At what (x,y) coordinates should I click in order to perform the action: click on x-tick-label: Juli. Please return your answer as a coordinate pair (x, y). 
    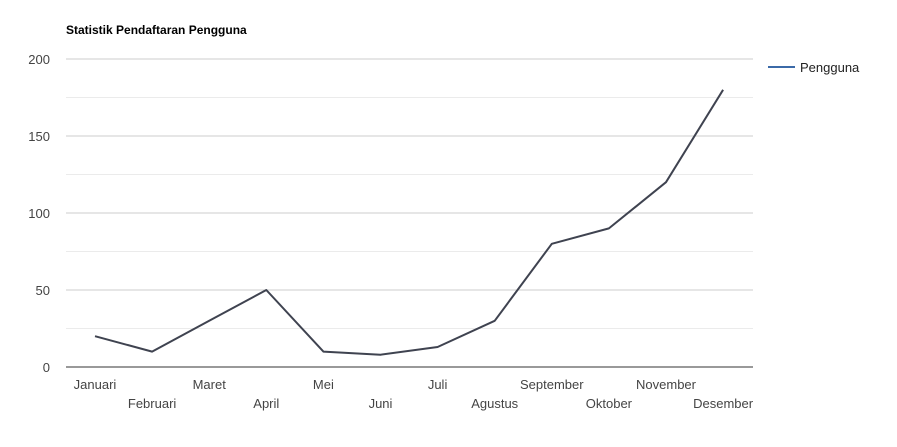
    Looking at the image, I should click on (438, 384).